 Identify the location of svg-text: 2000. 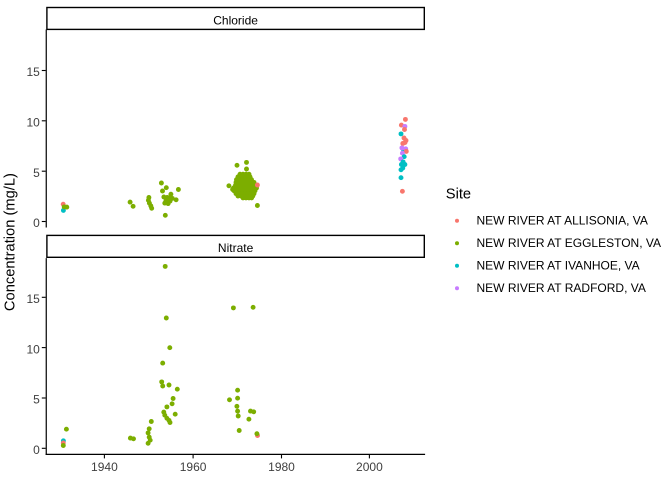
(369, 467).